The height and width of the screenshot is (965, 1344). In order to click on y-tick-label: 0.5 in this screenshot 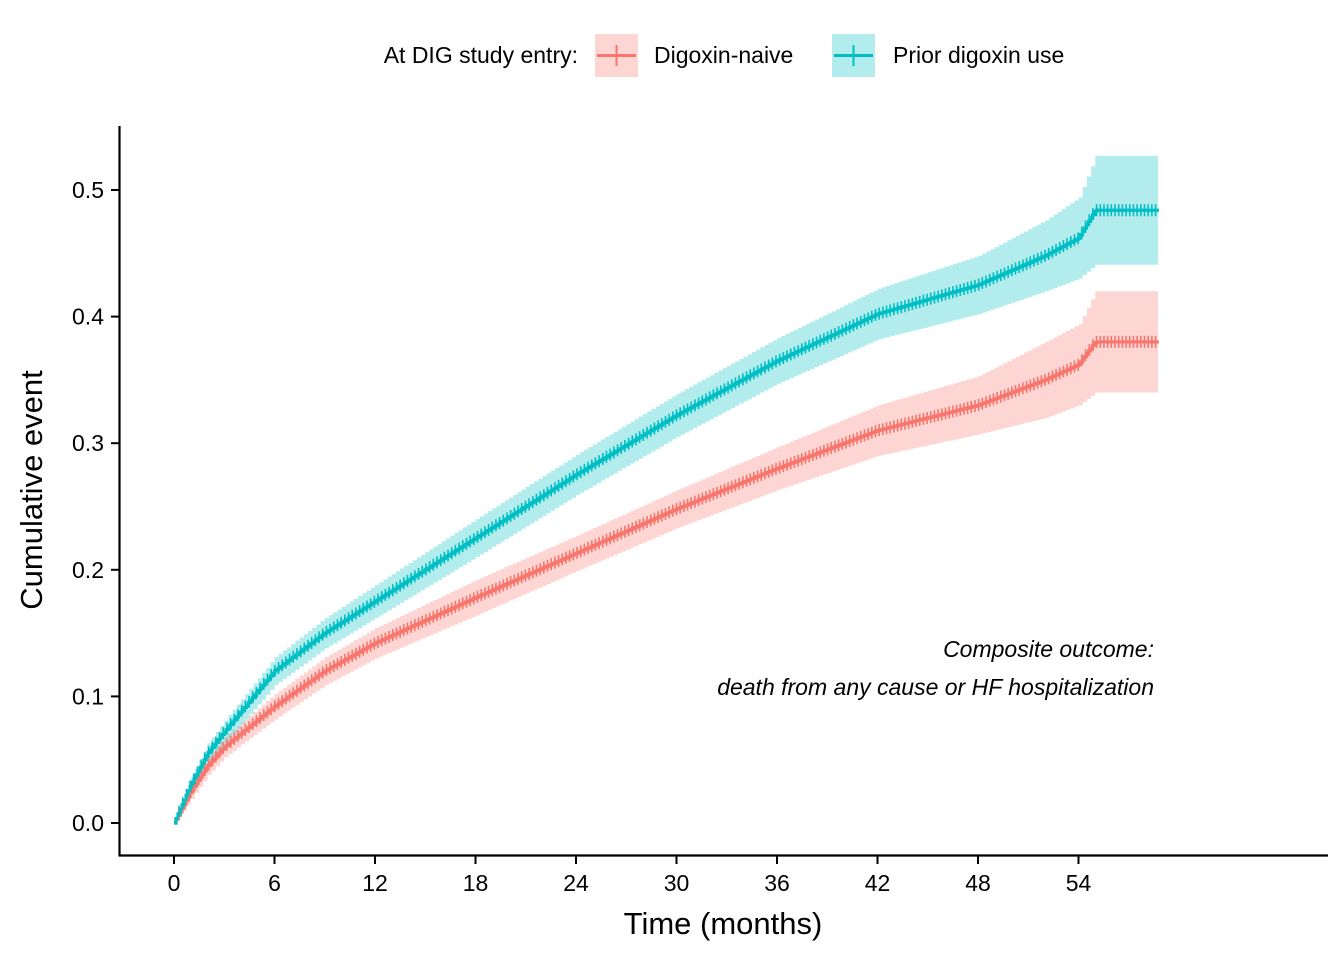, I will do `click(88, 190)`.